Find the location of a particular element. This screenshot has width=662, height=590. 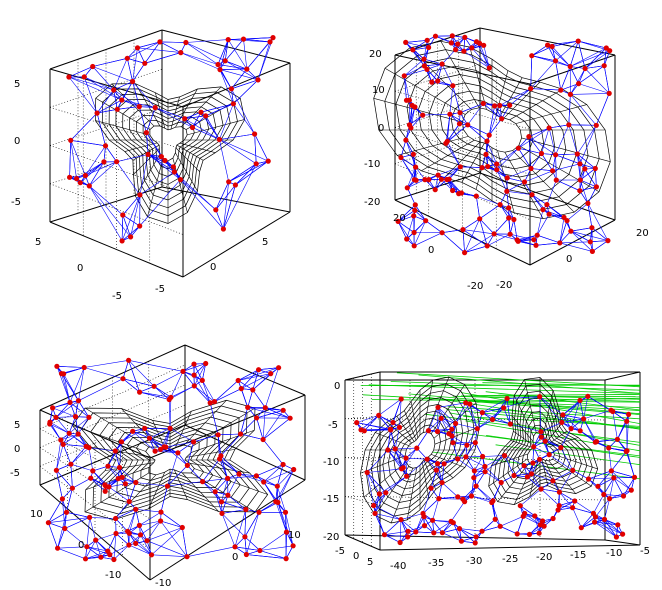

x-tick: 0 is located at coordinates (431, 250).